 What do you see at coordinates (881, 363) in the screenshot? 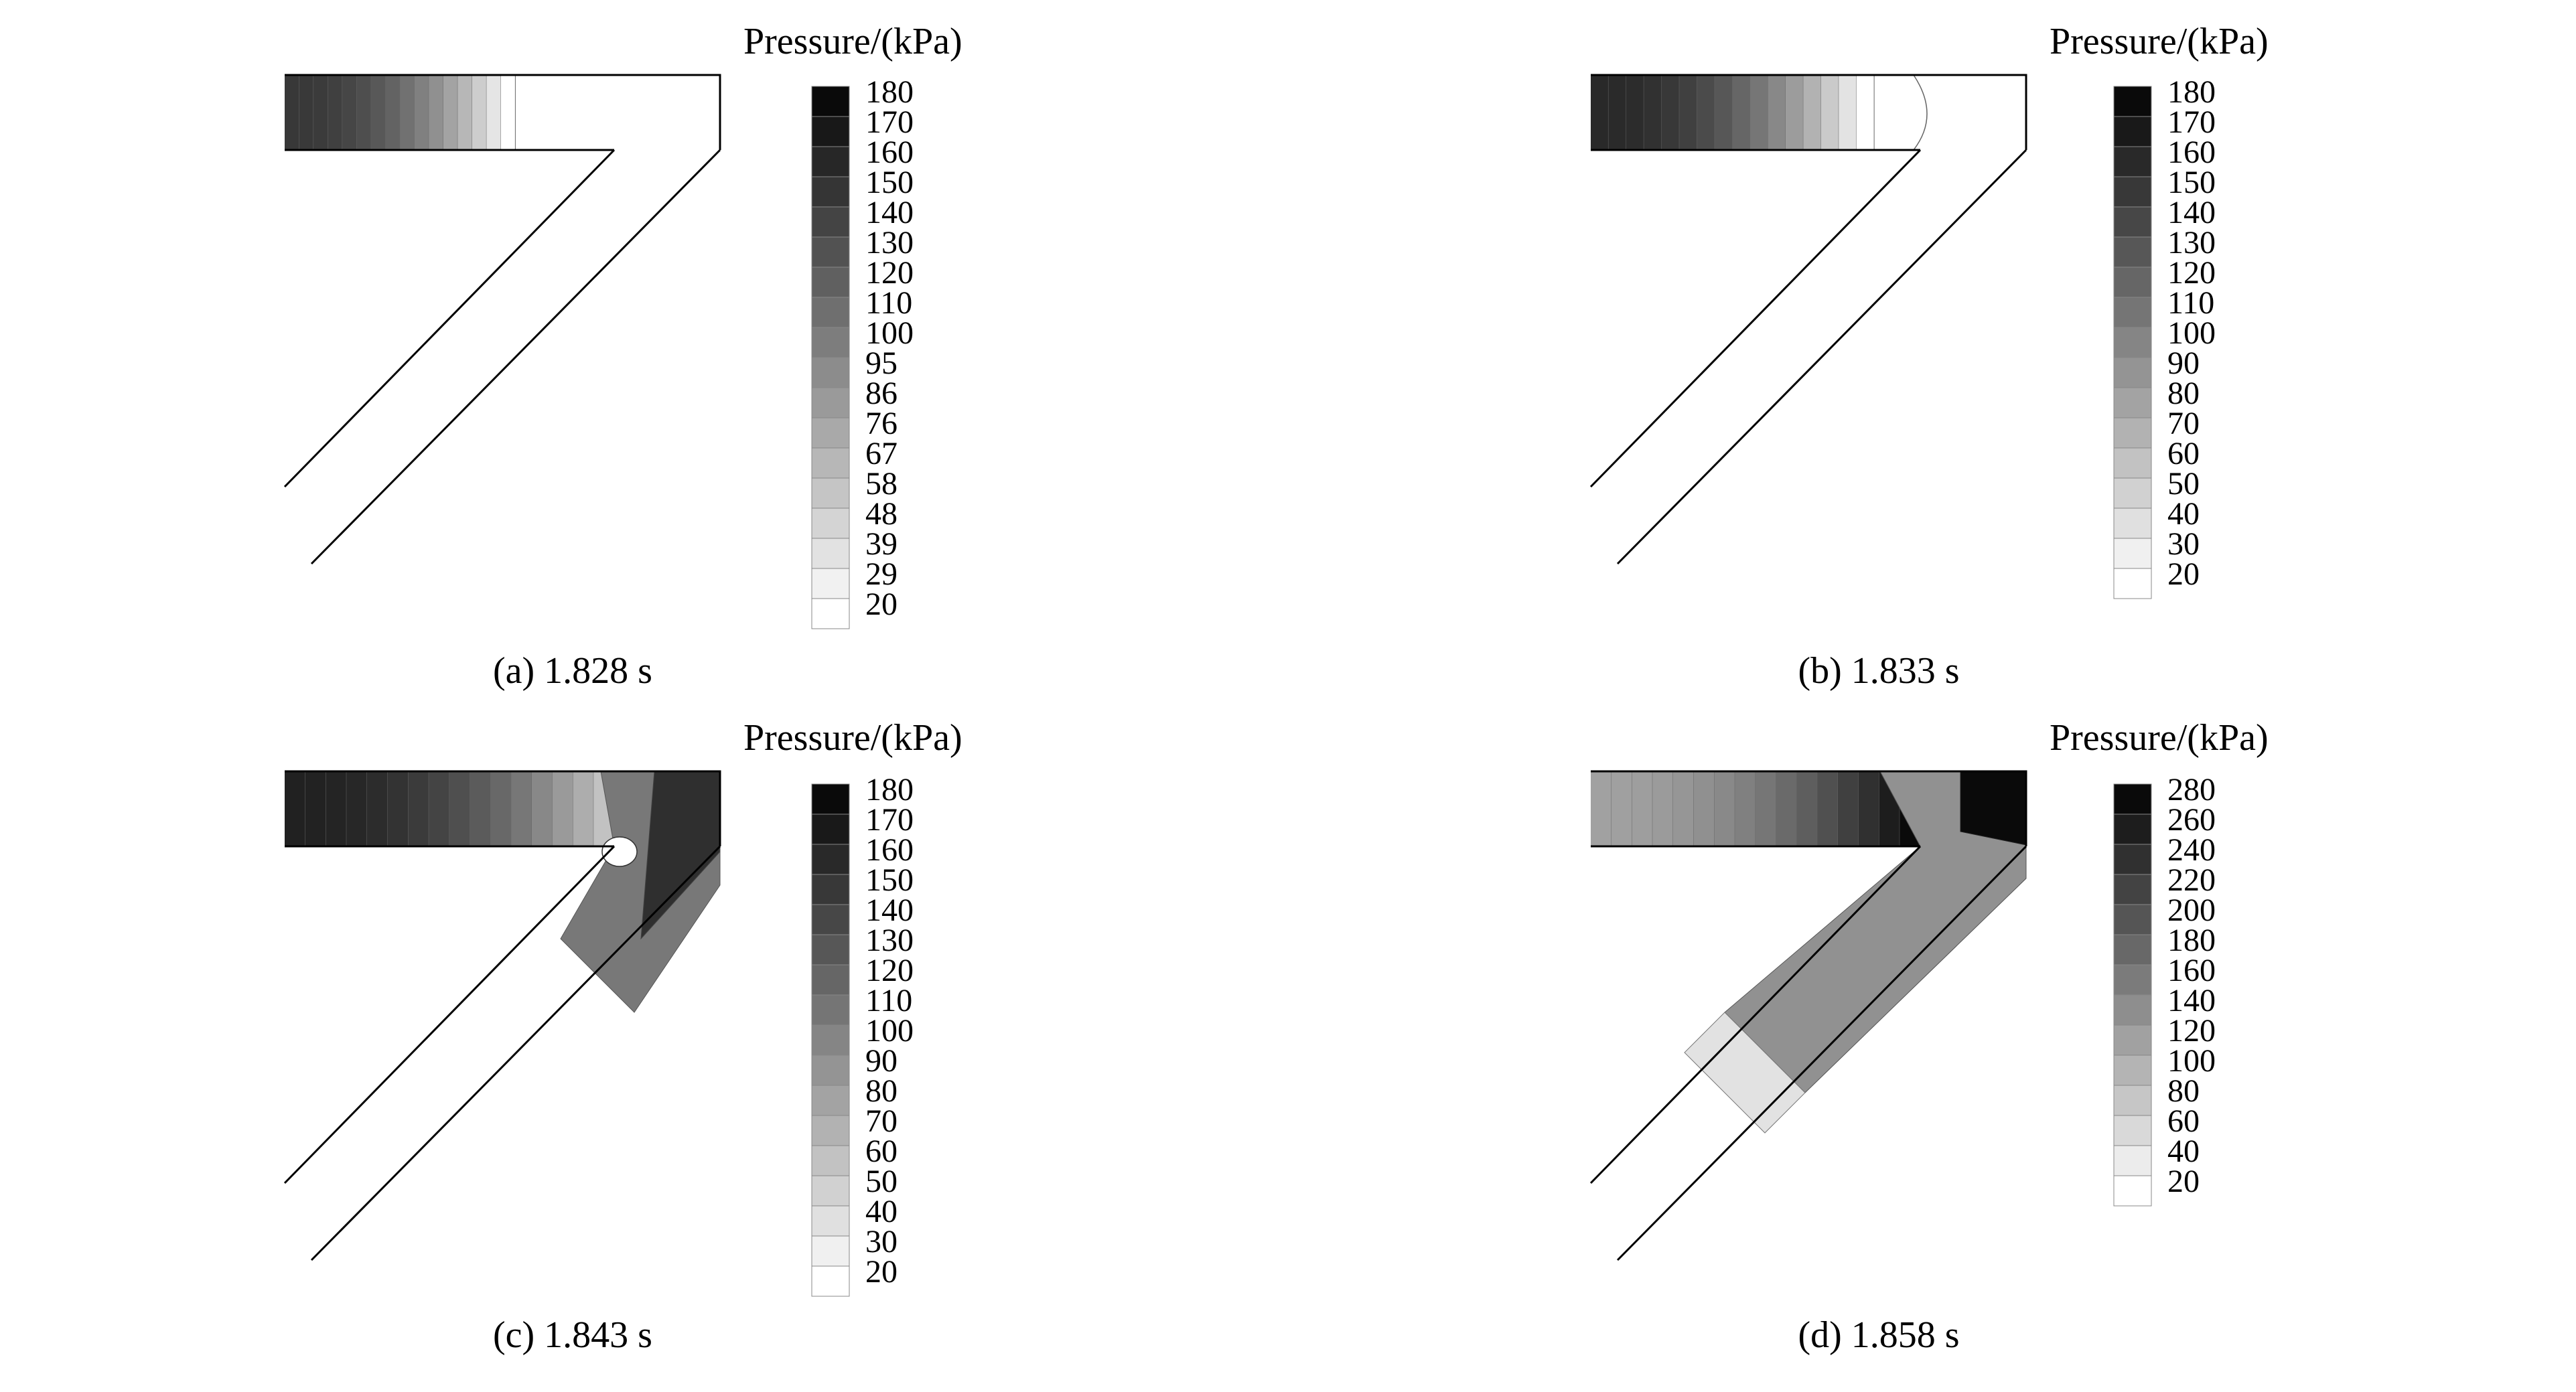
I see `legend-tick-label: 95` at bounding box center [881, 363].